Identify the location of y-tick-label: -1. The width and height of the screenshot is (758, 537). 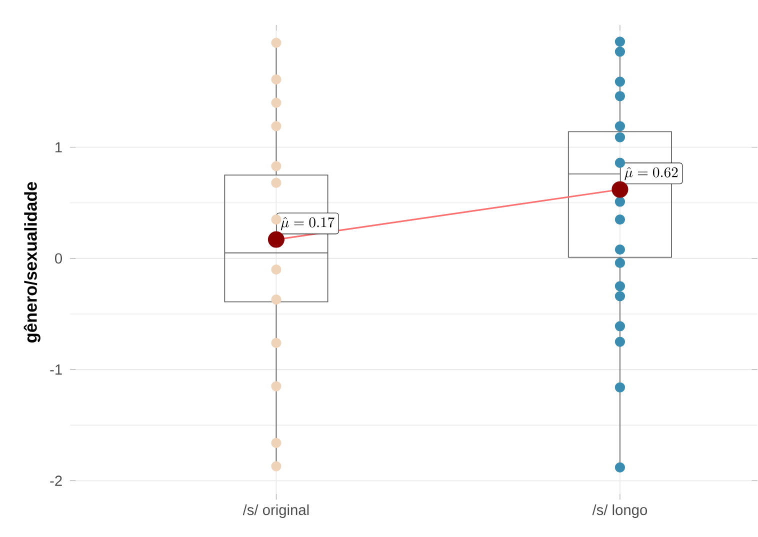
(56, 369).